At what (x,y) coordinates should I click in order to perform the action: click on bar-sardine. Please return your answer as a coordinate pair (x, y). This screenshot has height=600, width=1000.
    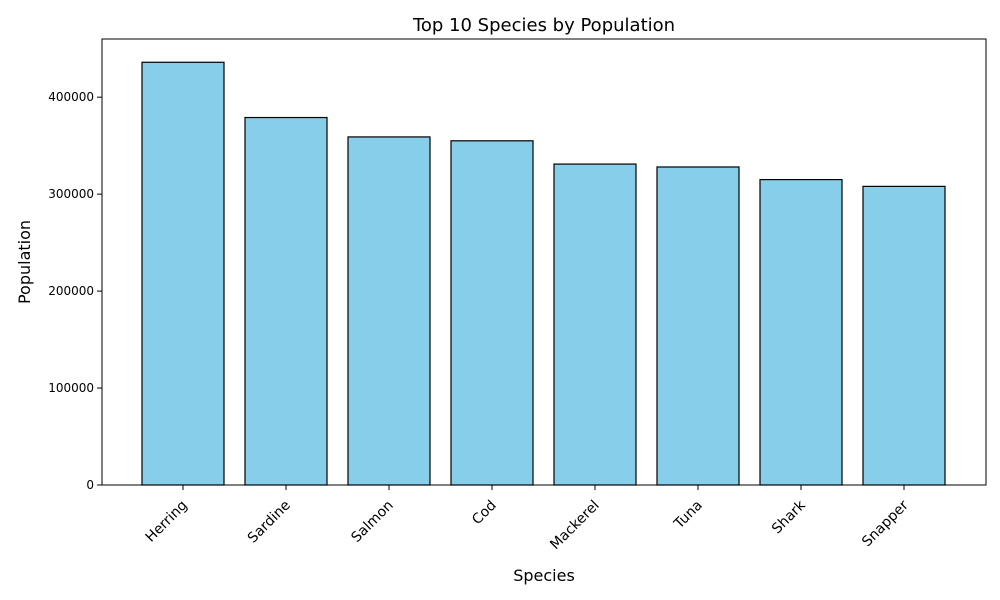
    Looking at the image, I should click on (286, 301).